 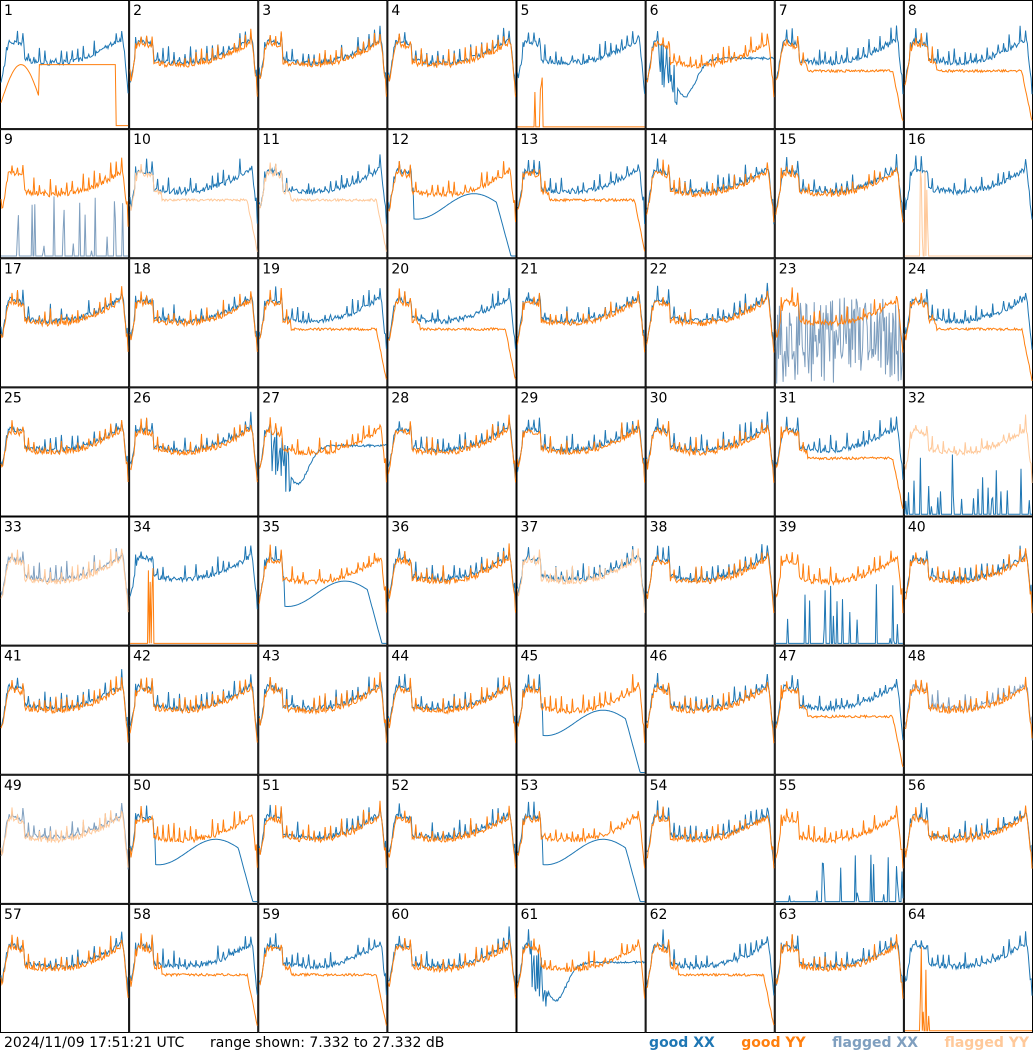 What do you see at coordinates (271, 140) in the screenshot?
I see `panel-label: 11` at bounding box center [271, 140].